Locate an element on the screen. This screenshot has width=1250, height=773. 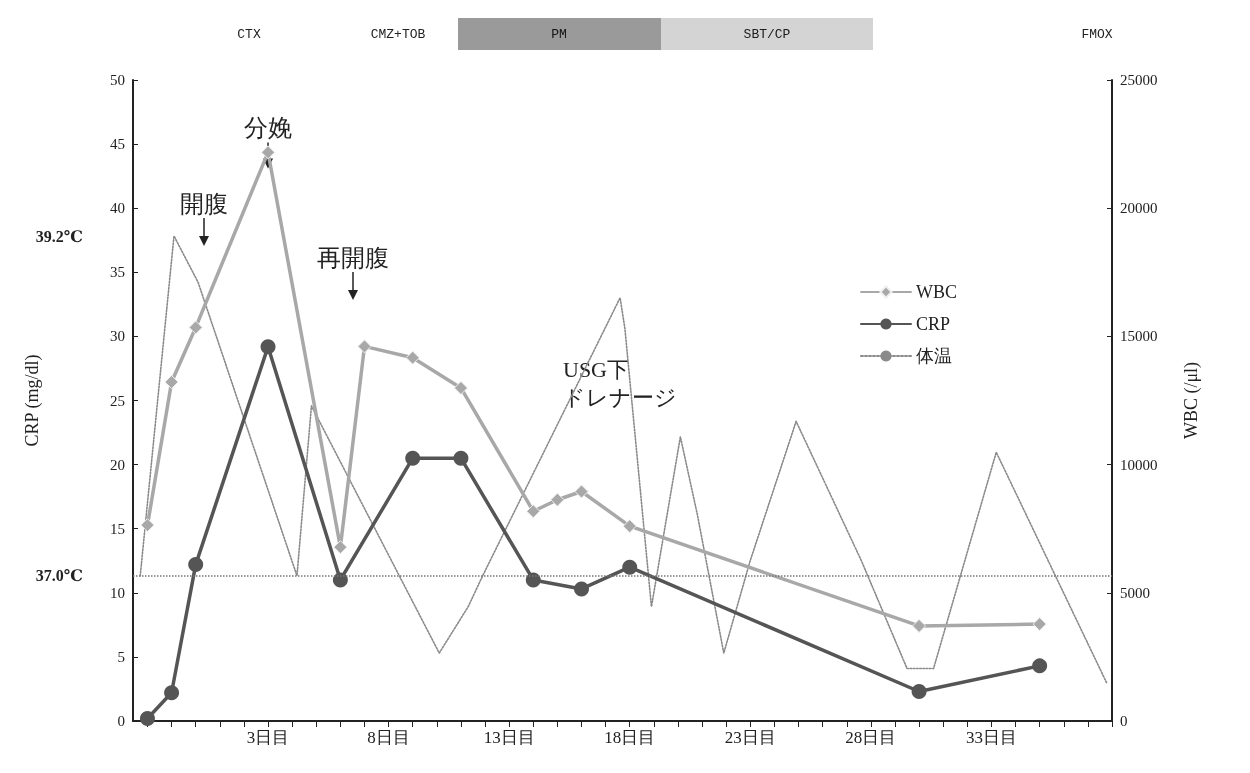
legend-label: WBC is located at coordinates (937, 292).